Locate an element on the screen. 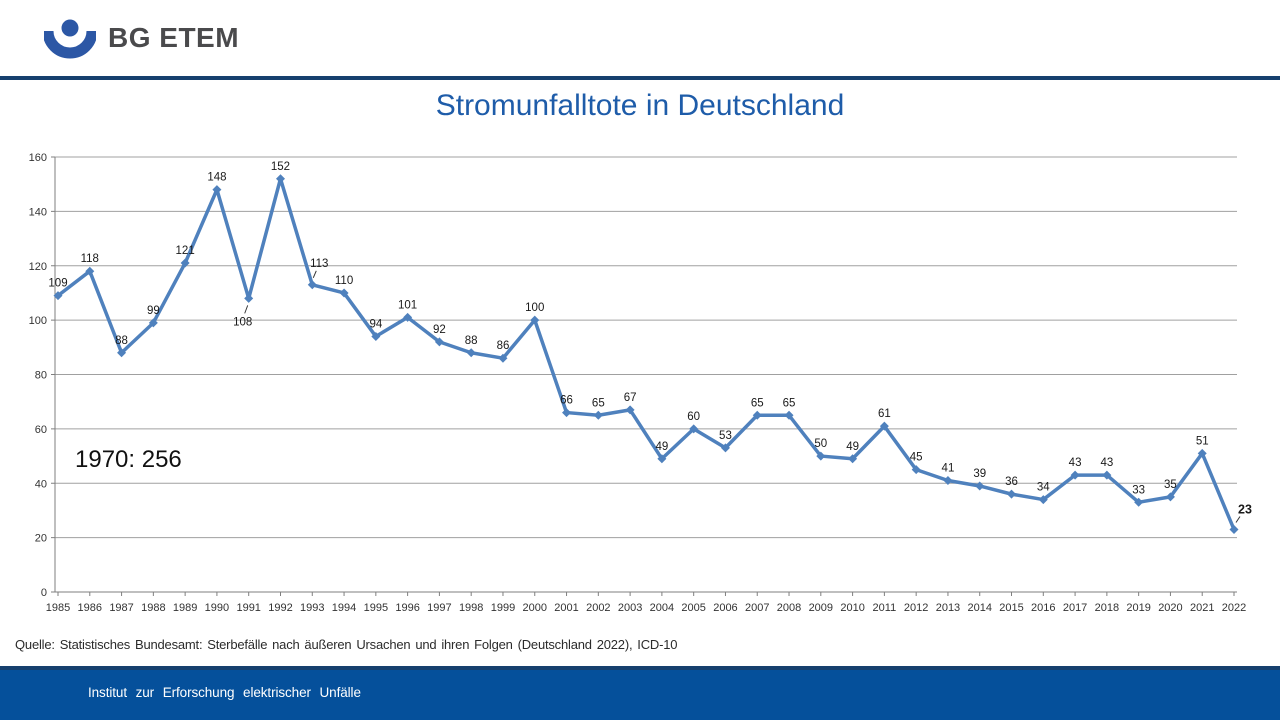 Image resolution: width=1280 pixels, height=720 pixels. svg-text: 113 is located at coordinates (319, 264).